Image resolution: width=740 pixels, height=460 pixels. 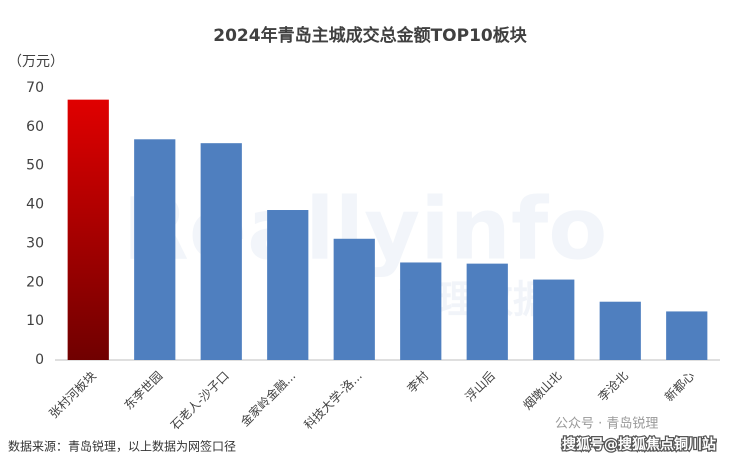 I want to click on wechat-mark: 公众号 · 青岛锐理, so click(x=606, y=424).